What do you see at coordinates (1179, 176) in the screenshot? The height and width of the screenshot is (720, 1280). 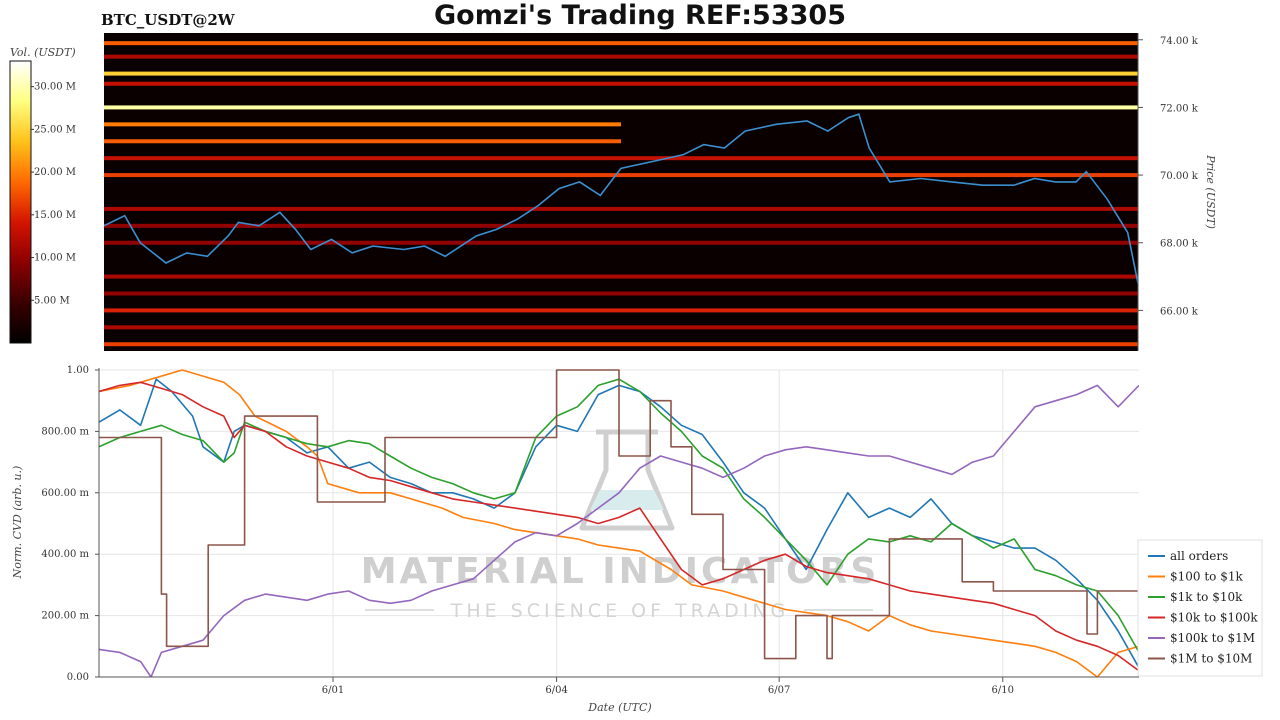 I see `price-tick-label-2: 70.00 k` at bounding box center [1179, 176].